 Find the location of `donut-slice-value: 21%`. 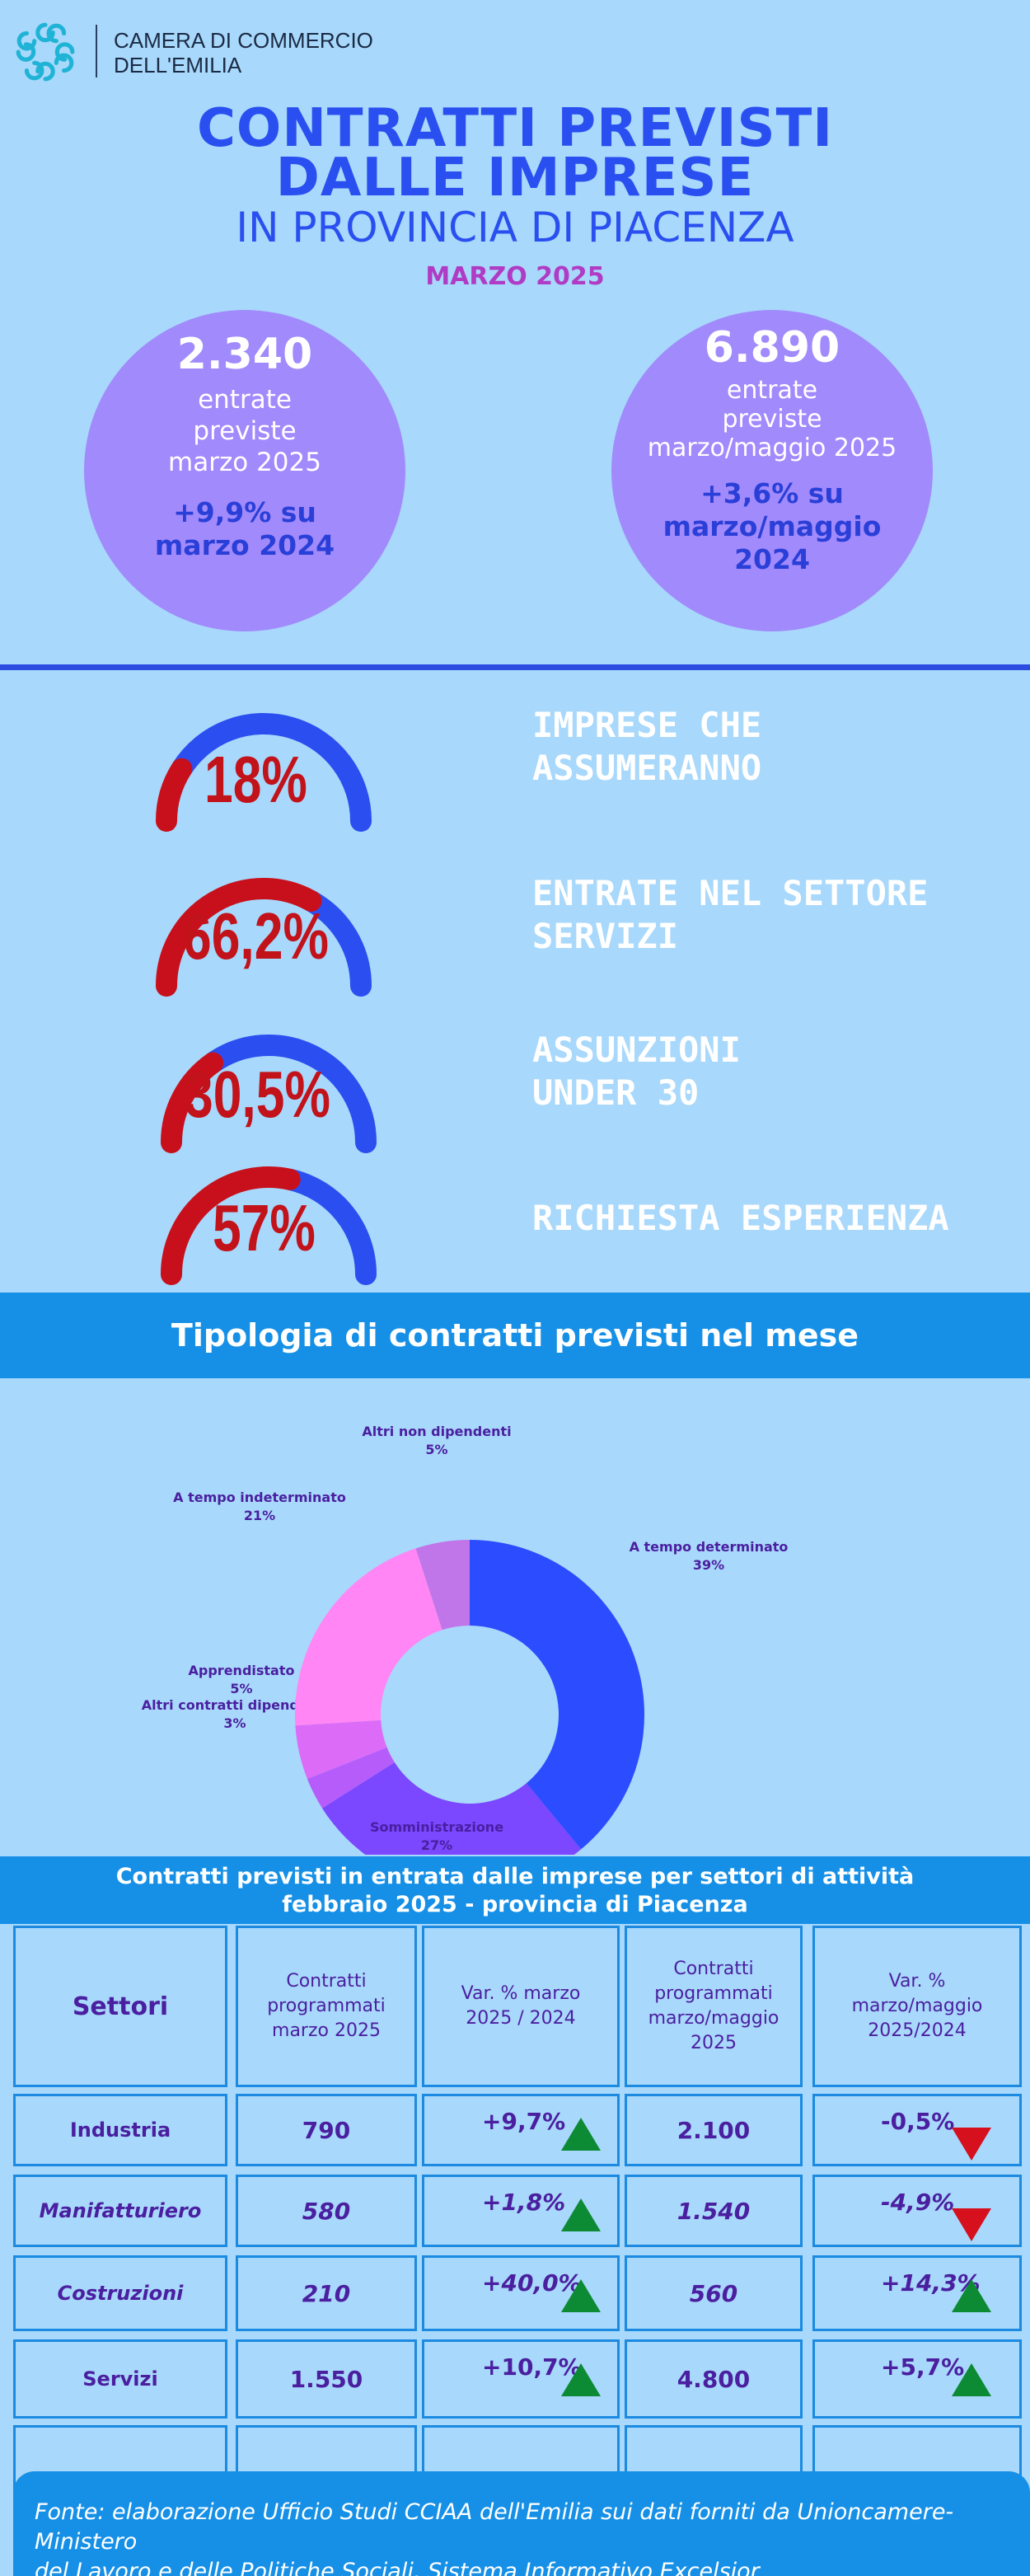

donut-slice-value: 21% is located at coordinates (259, 1516).